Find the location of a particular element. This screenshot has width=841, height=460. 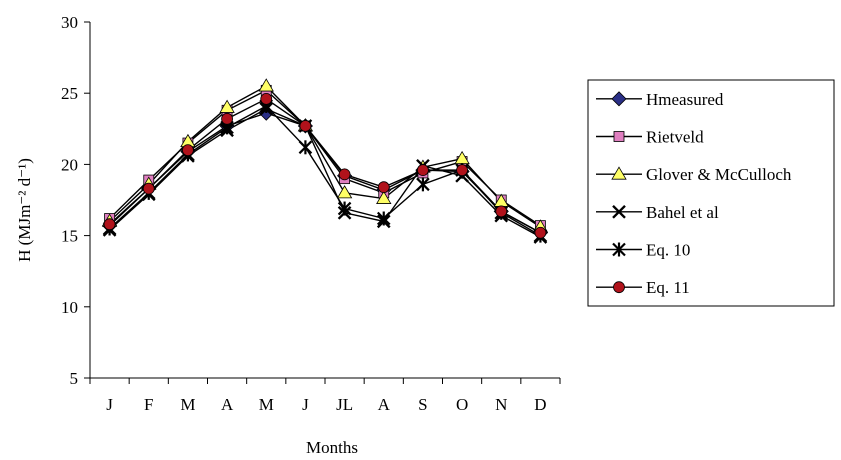

legend-entry: Hmeasured is located at coordinates (660, 99).